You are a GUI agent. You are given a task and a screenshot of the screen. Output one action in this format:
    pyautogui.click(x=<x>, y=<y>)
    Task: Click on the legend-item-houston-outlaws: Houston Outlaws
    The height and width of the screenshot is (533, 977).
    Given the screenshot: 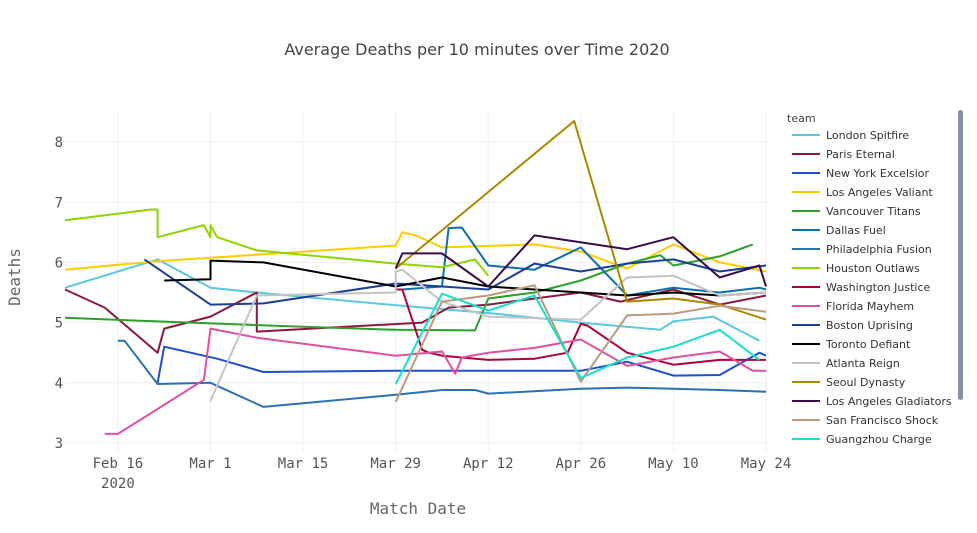 What is the action you would take?
    pyautogui.click(x=856, y=268)
    